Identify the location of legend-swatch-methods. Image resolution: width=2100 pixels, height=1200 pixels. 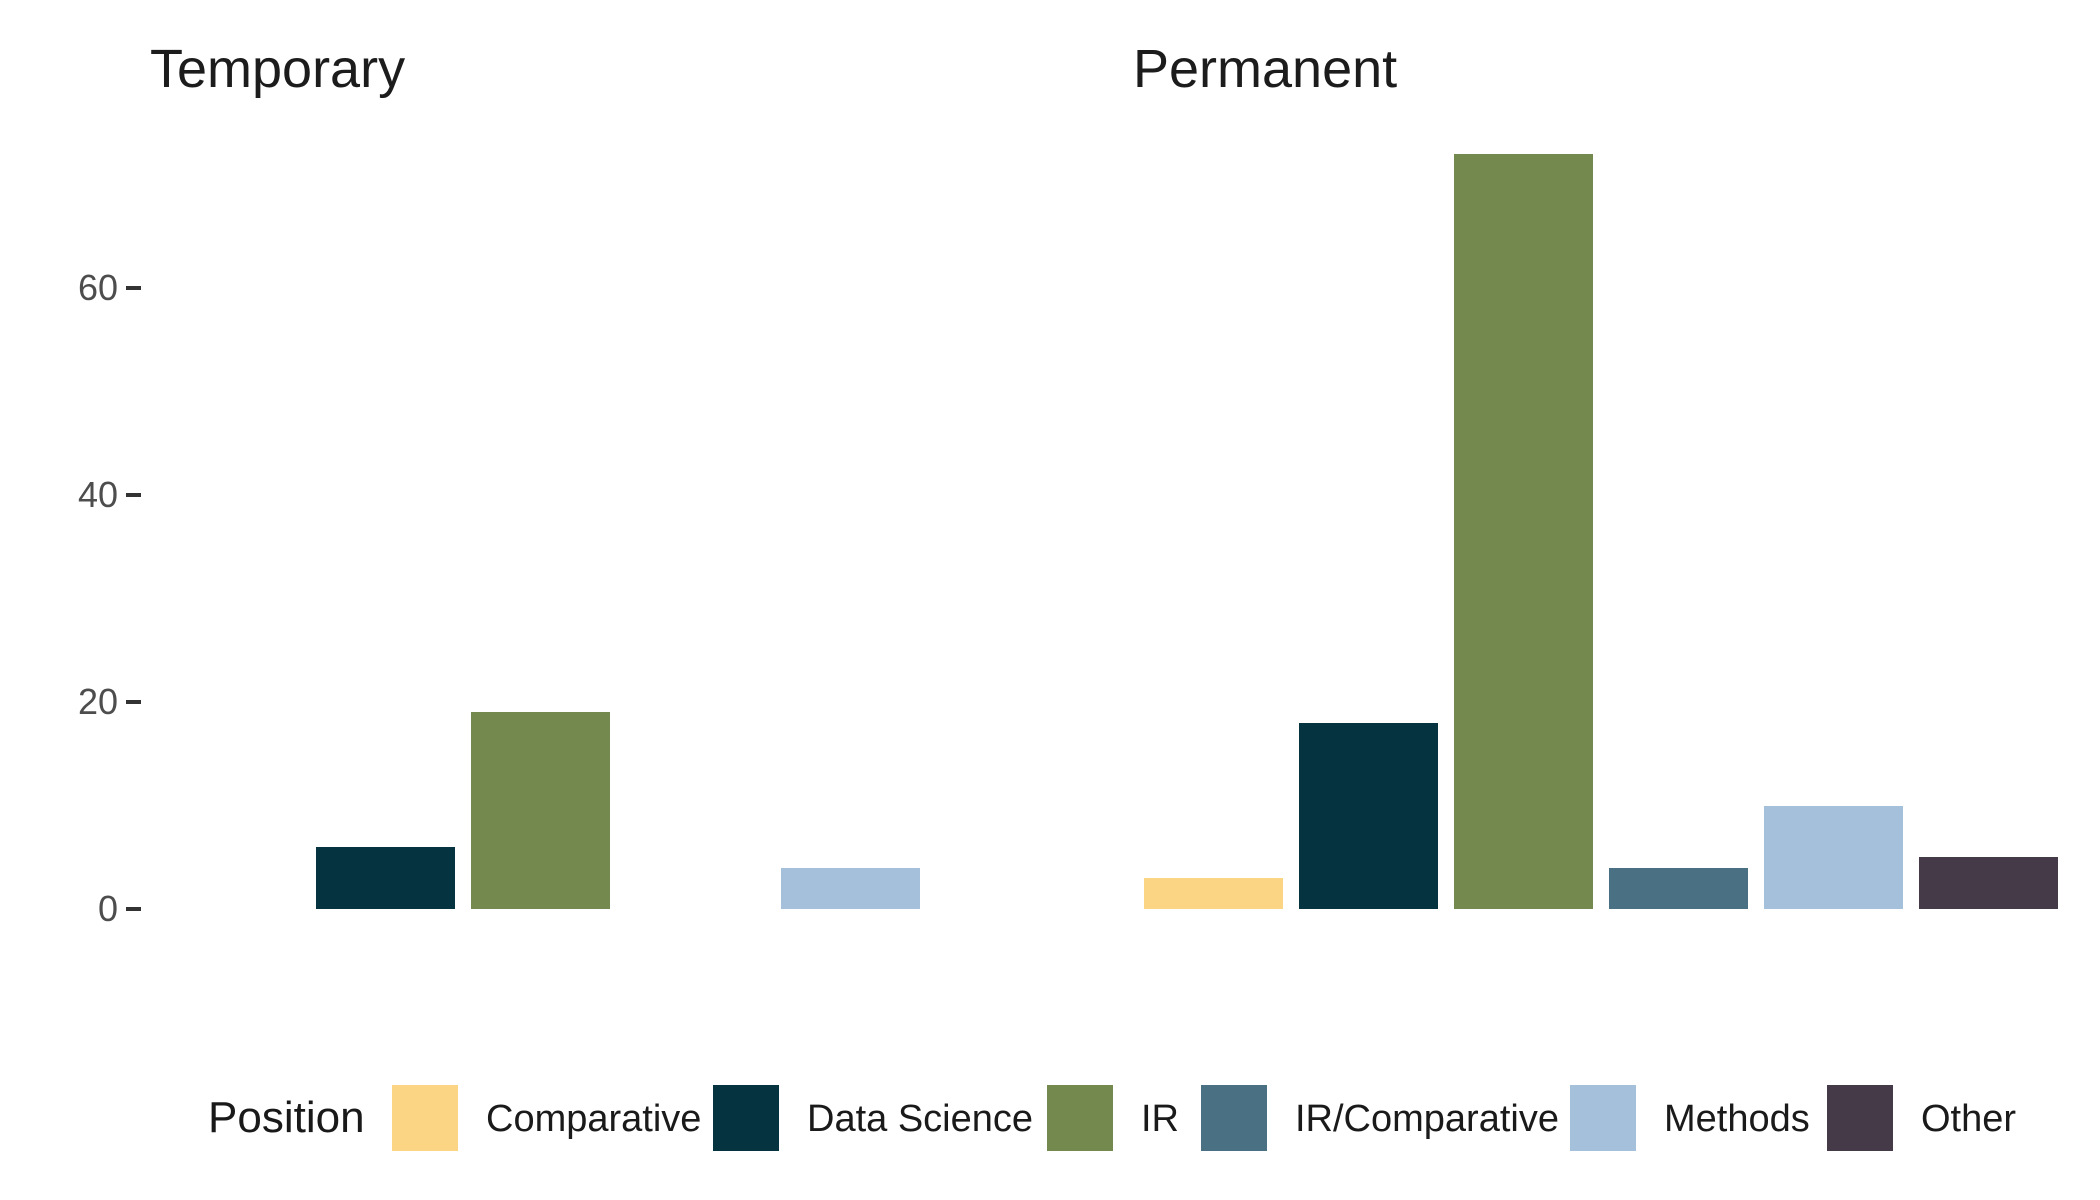
(1603, 1118).